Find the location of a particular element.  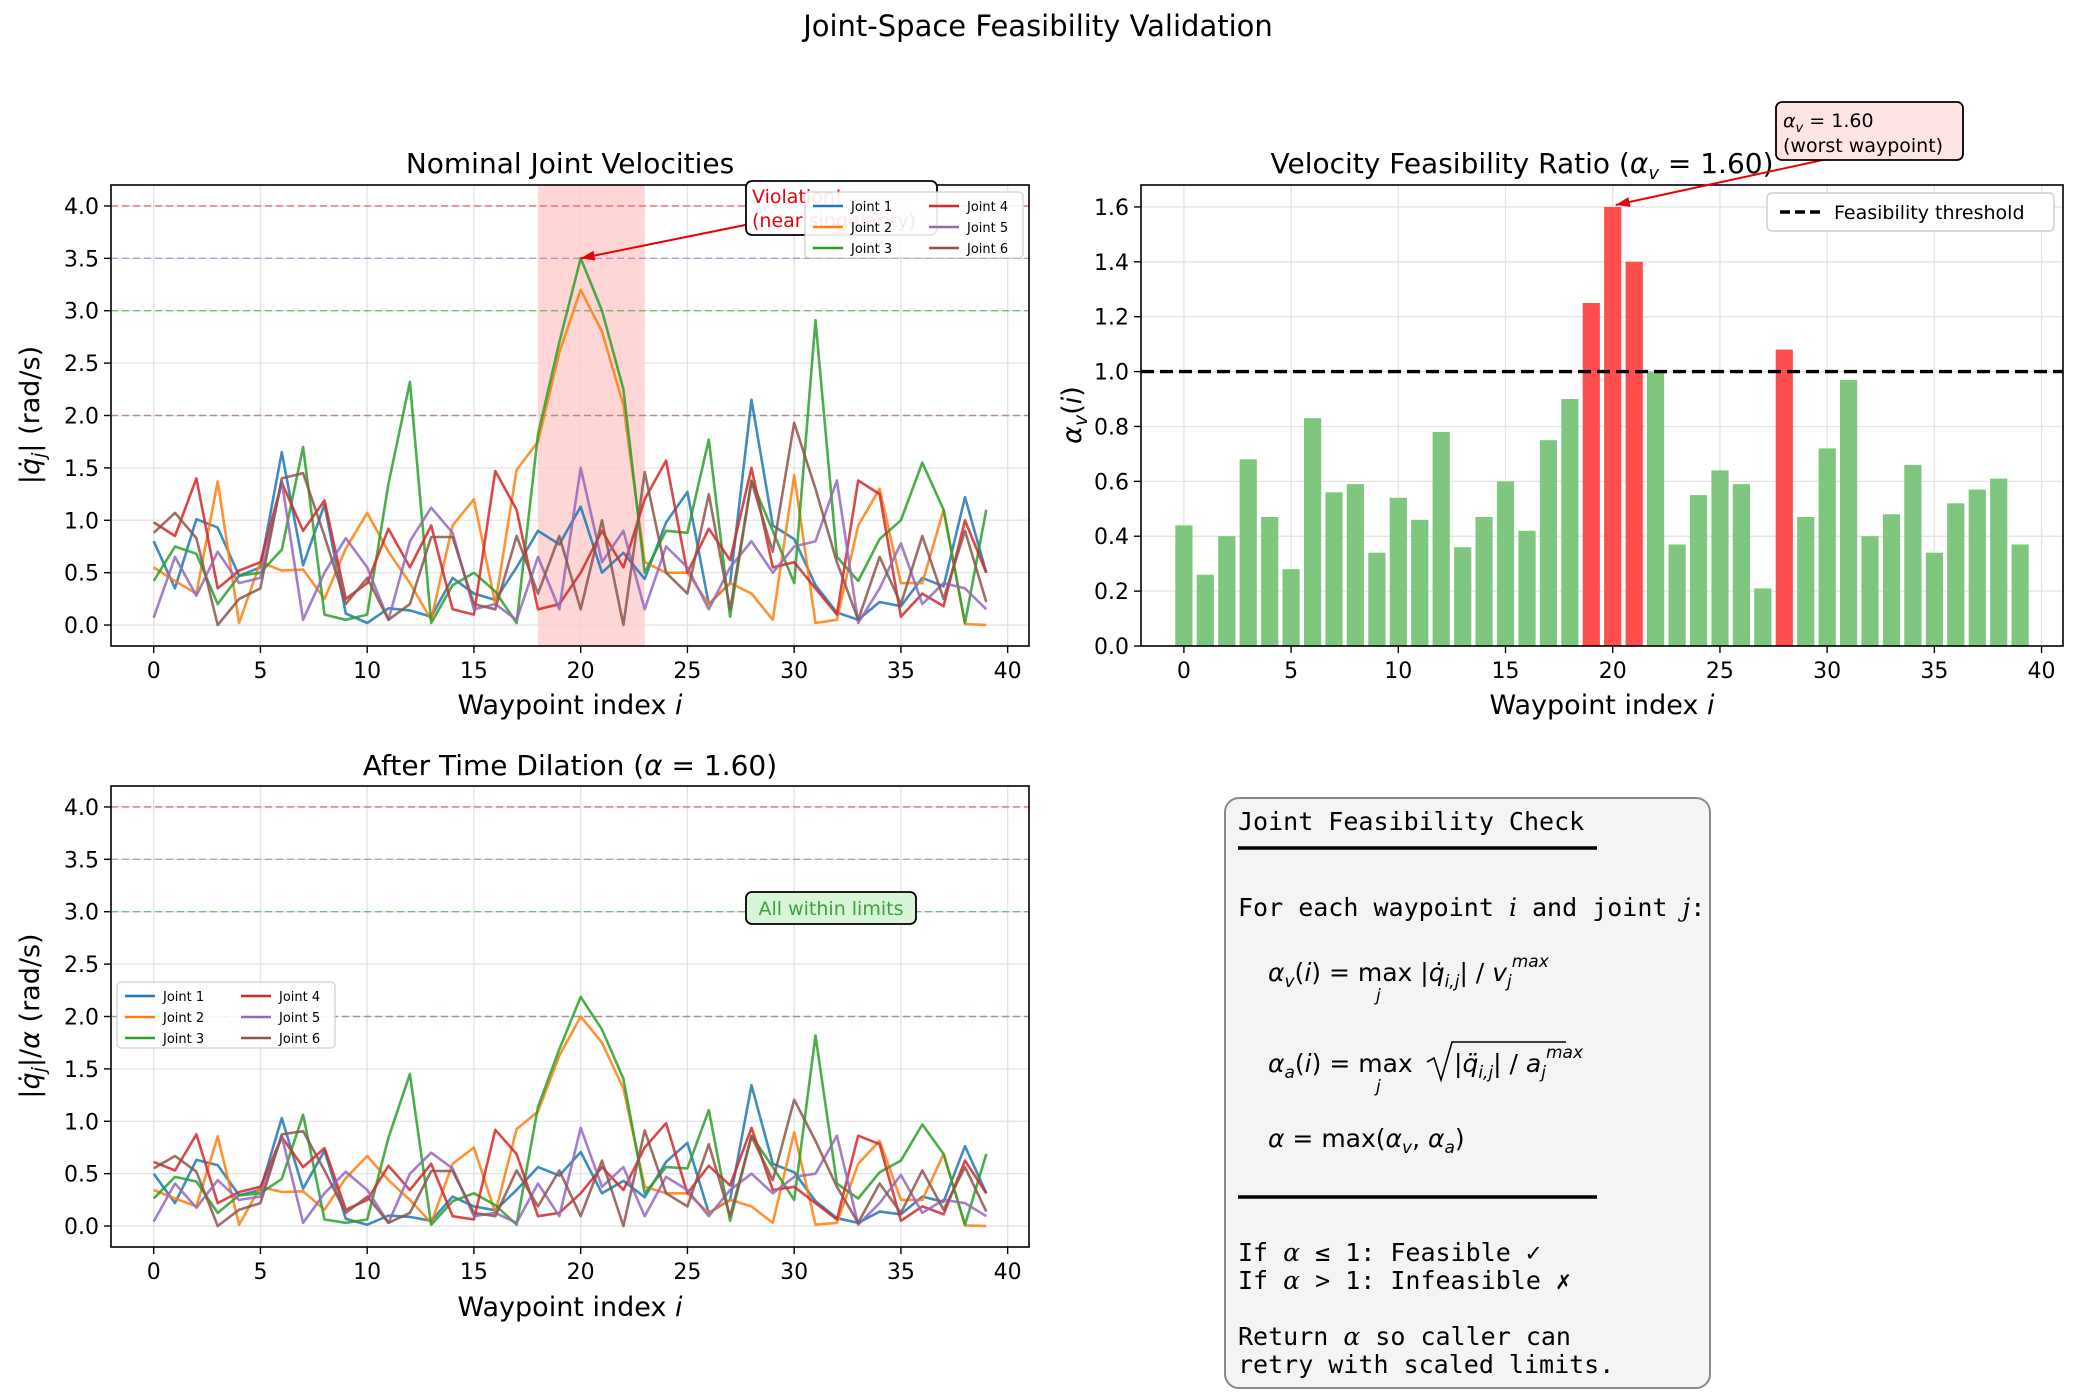

y-tick-label: 0.5 is located at coordinates (81, 1175).